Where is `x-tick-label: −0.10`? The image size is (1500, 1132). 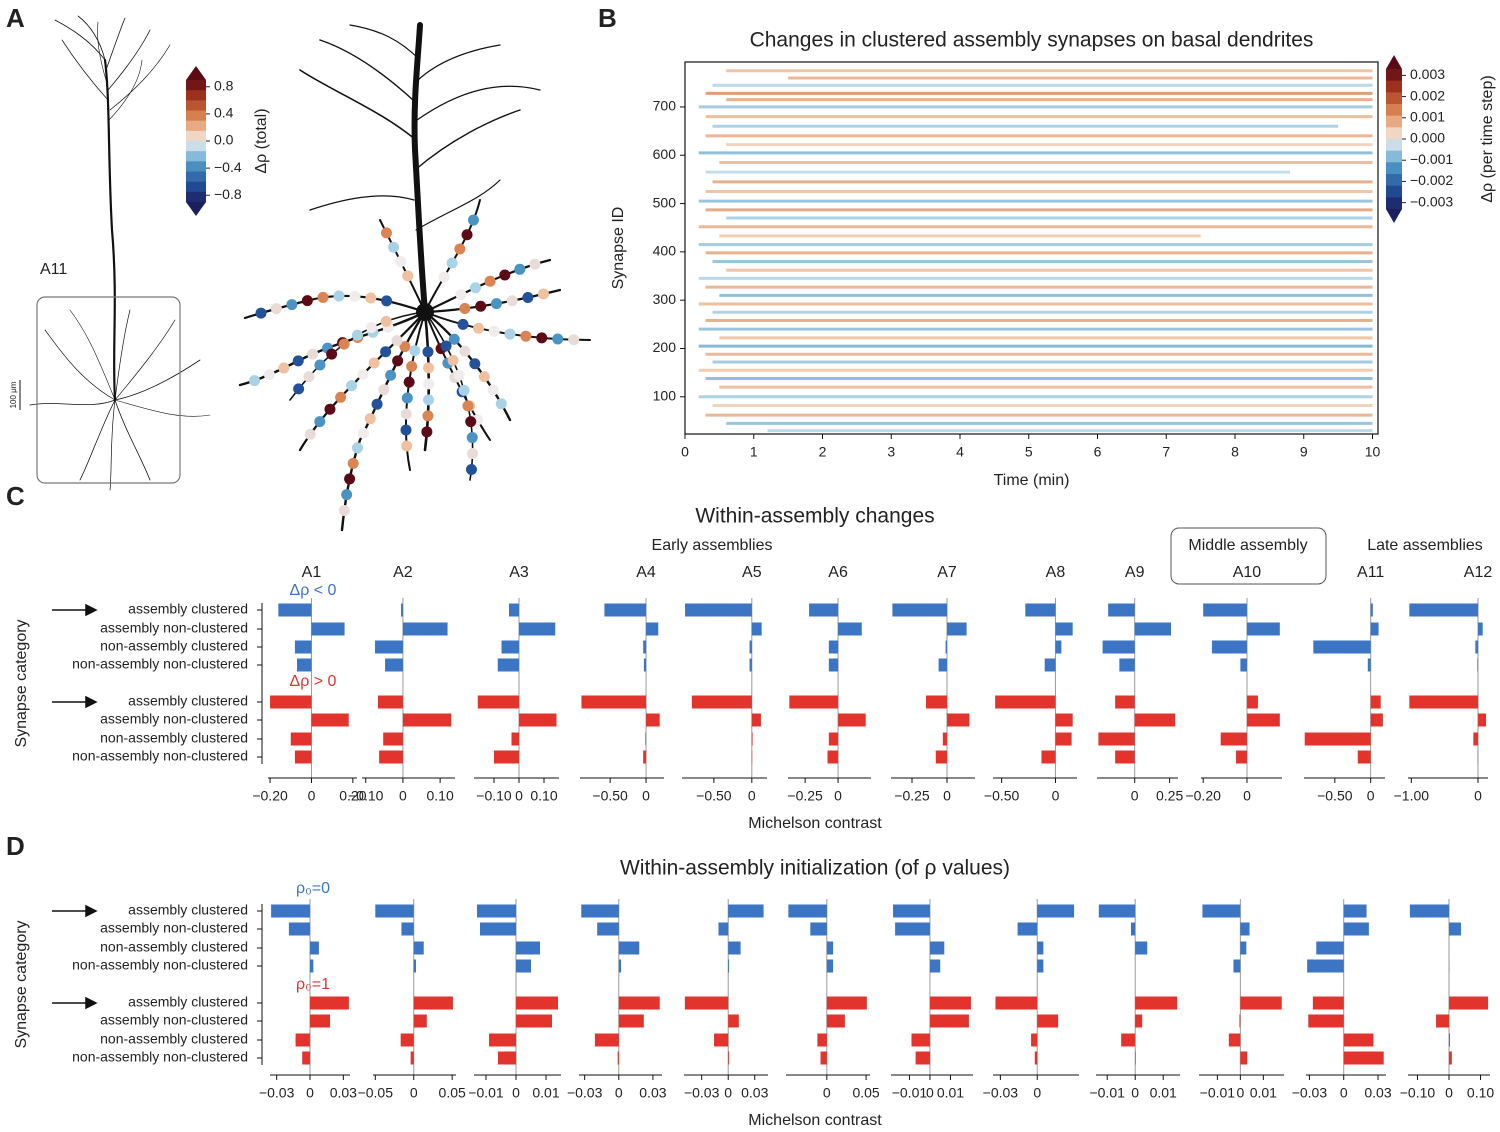 x-tick-label: −0.10 is located at coordinates (366, 796).